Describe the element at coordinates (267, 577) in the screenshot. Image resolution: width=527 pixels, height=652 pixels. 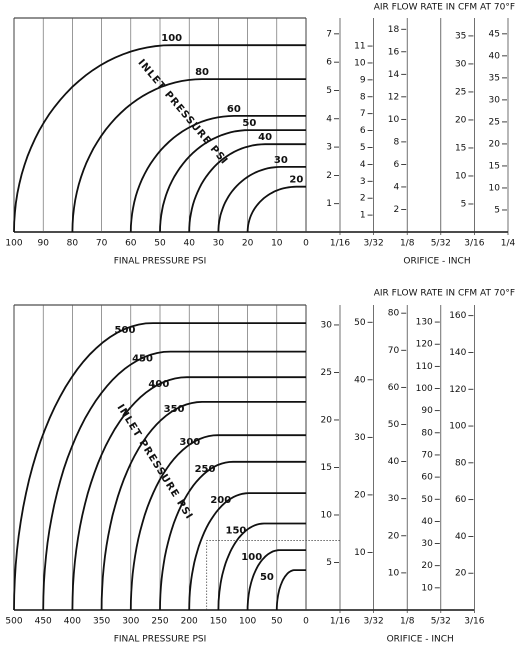
I see `curve-label: 50` at that location.